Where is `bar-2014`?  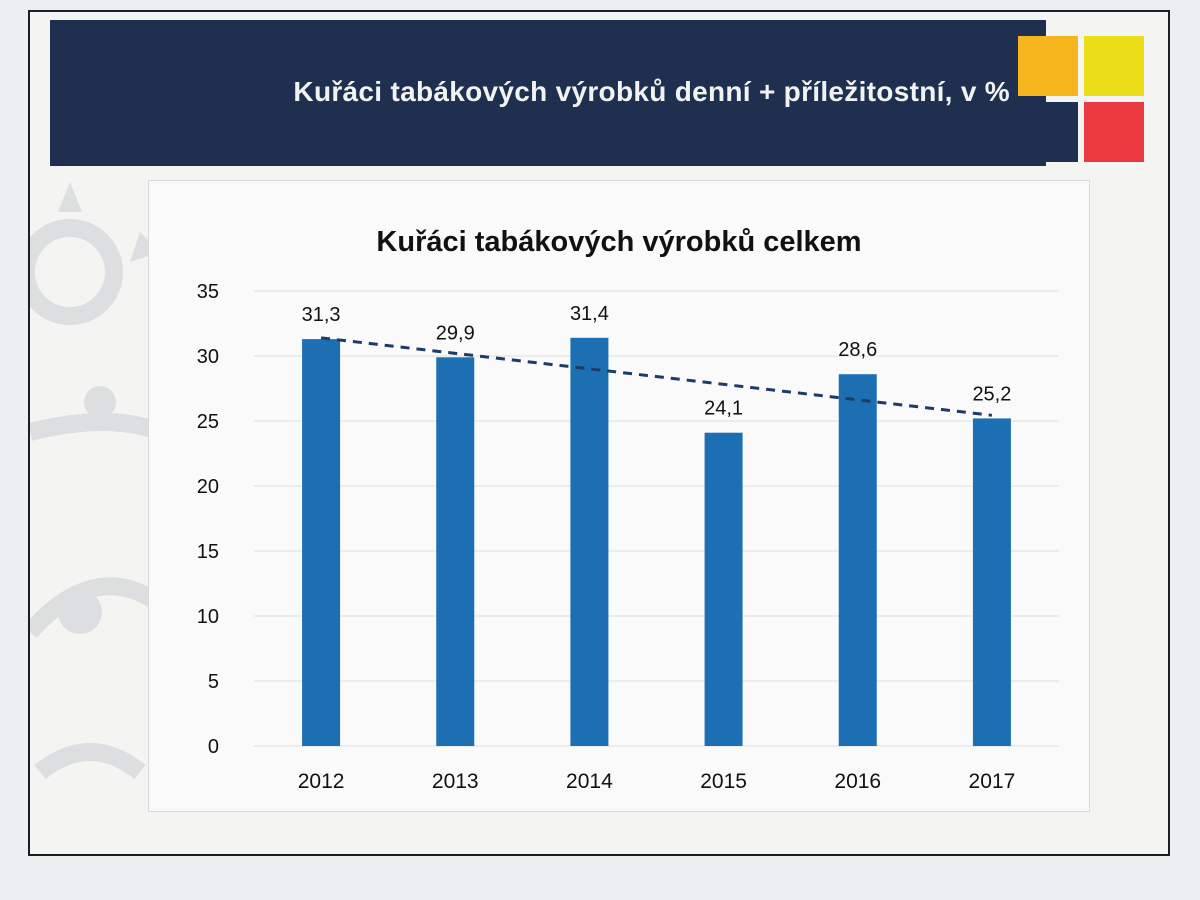
bar-2014 is located at coordinates (589, 541).